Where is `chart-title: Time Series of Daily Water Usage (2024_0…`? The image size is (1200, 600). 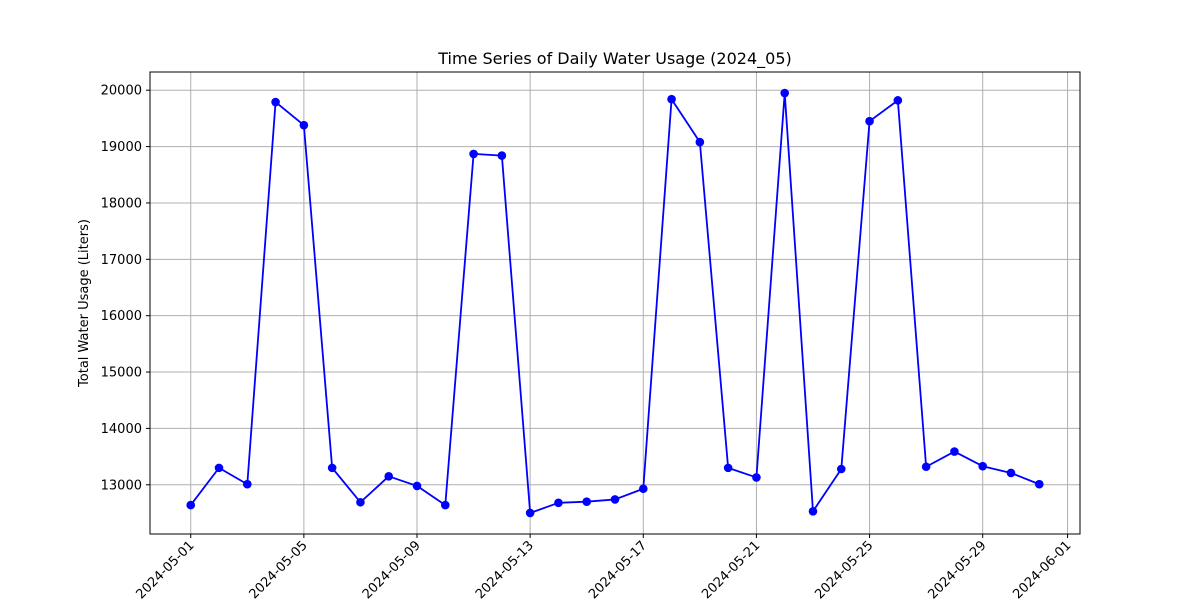
chart-title: Time Series of Daily Water Usage (2024_0… is located at coordinates (614, 59).